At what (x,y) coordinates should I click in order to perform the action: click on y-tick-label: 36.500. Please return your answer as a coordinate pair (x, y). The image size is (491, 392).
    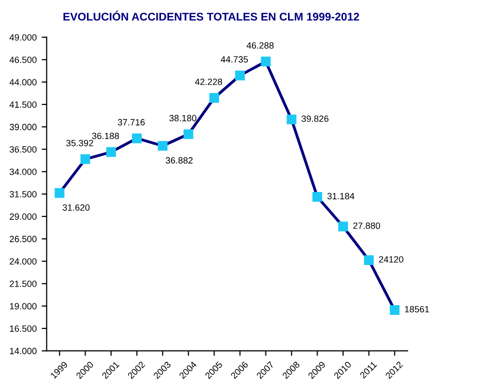
    Looking at the image, I should click on (23, 149).